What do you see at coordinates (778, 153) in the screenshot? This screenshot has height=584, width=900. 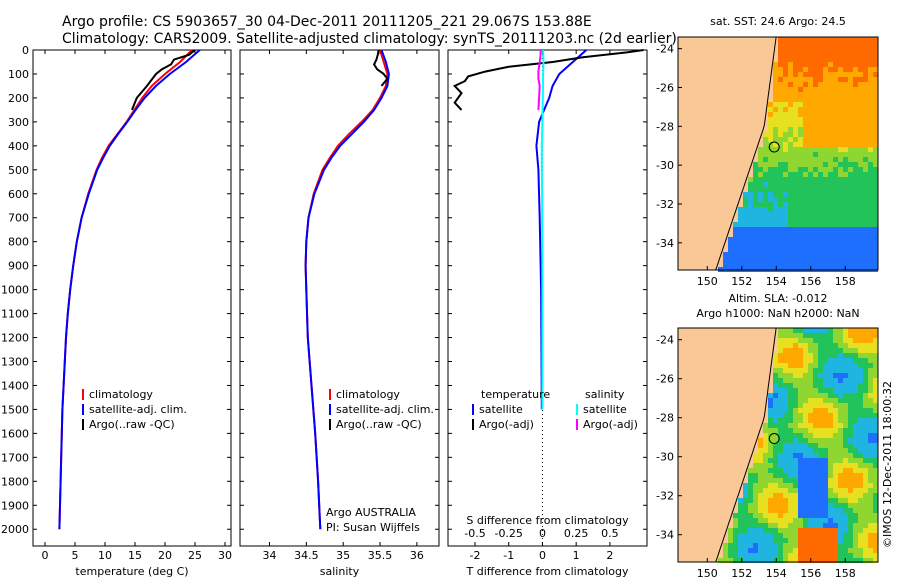 I see `map-frame` at bounding box center [778, 153].